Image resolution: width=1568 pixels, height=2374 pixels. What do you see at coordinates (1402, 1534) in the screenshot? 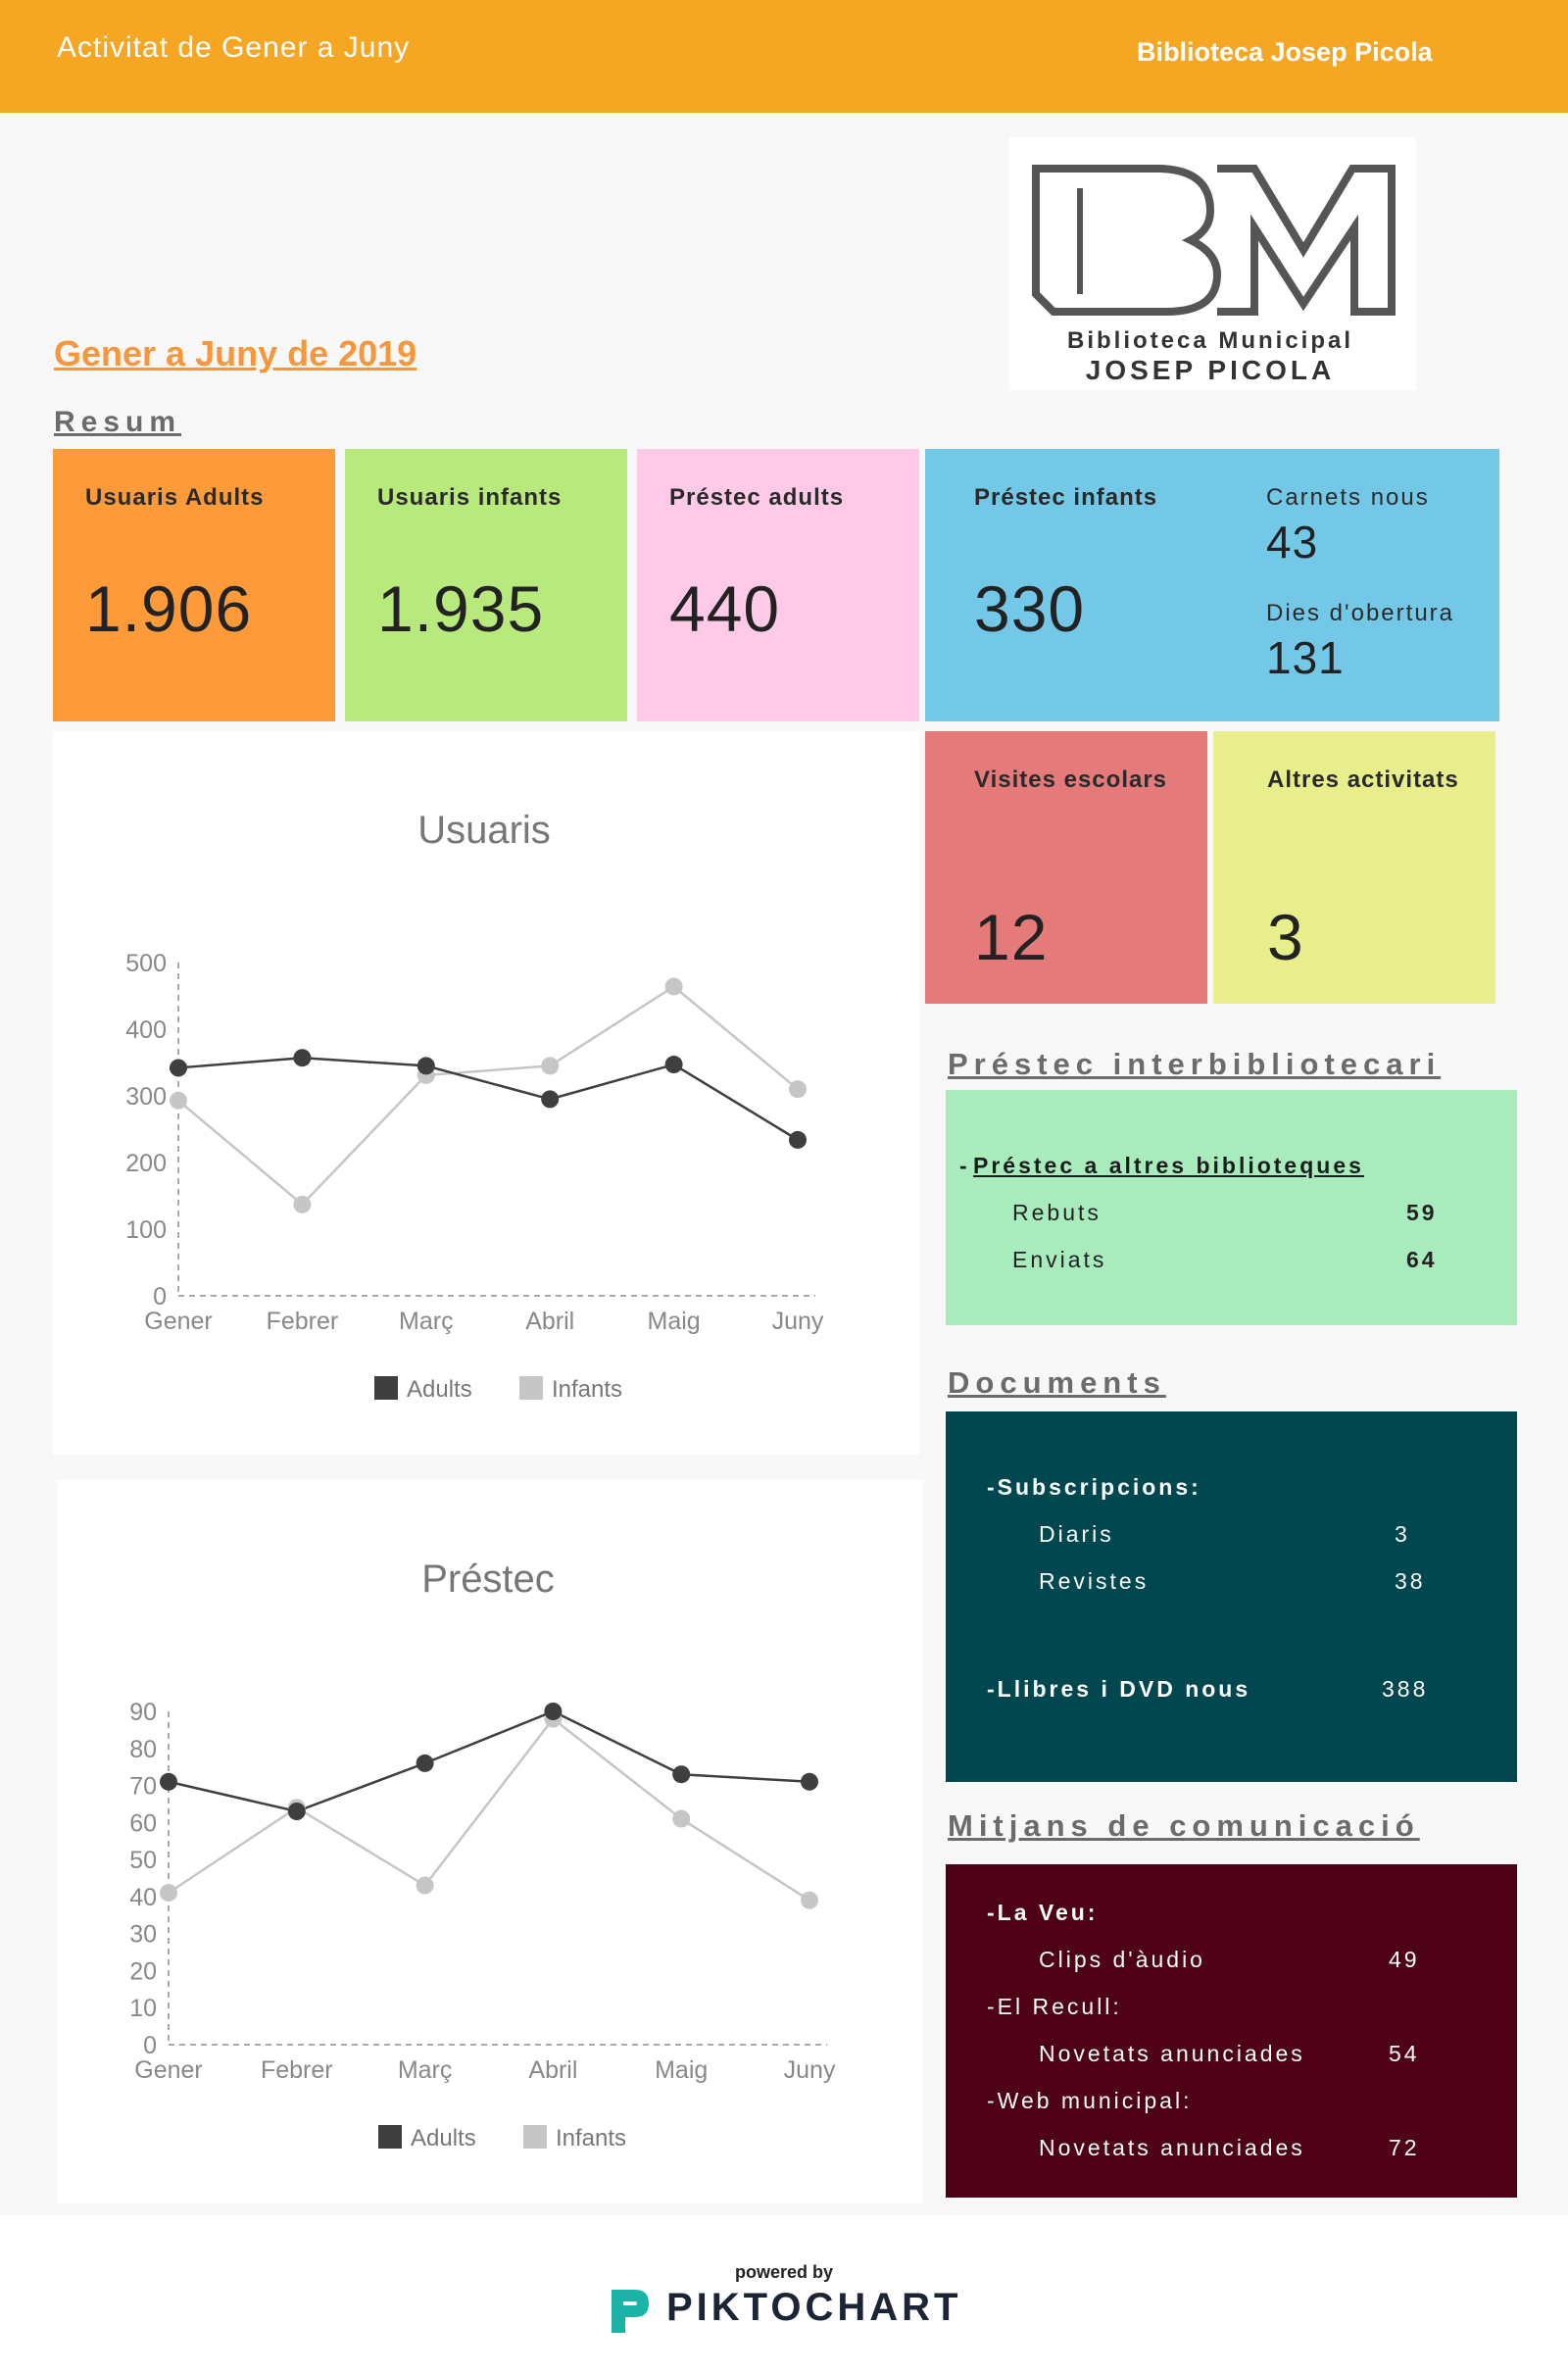
I see `diaris-value: 3` at bounding box center [1402, 1534].